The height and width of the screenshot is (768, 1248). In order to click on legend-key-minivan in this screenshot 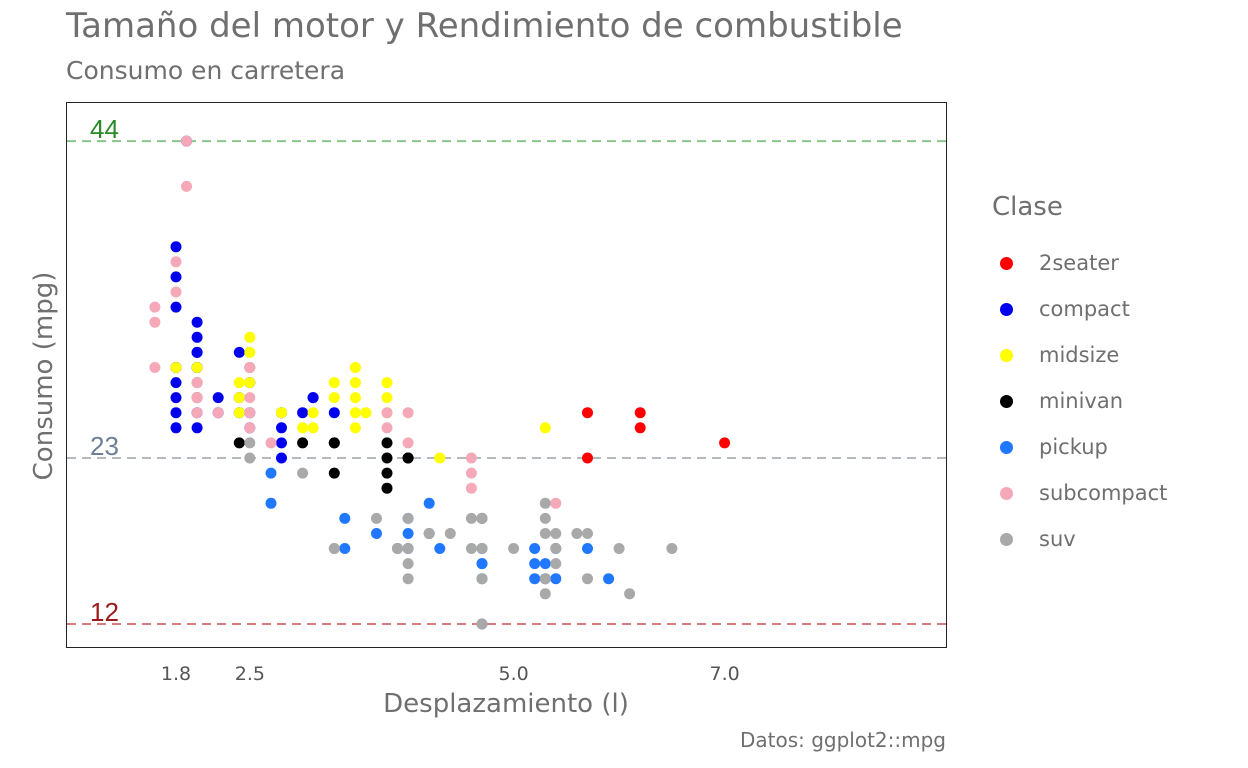, I will do `click(1006, 401)`.